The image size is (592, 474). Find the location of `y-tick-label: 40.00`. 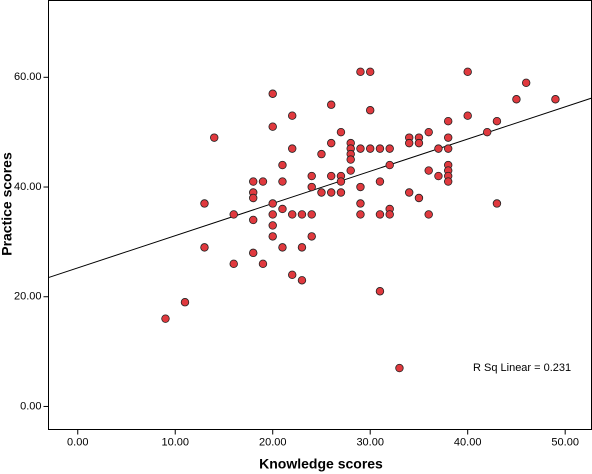

y-tick-label: 40.00 is located at coordinates (28, 187).